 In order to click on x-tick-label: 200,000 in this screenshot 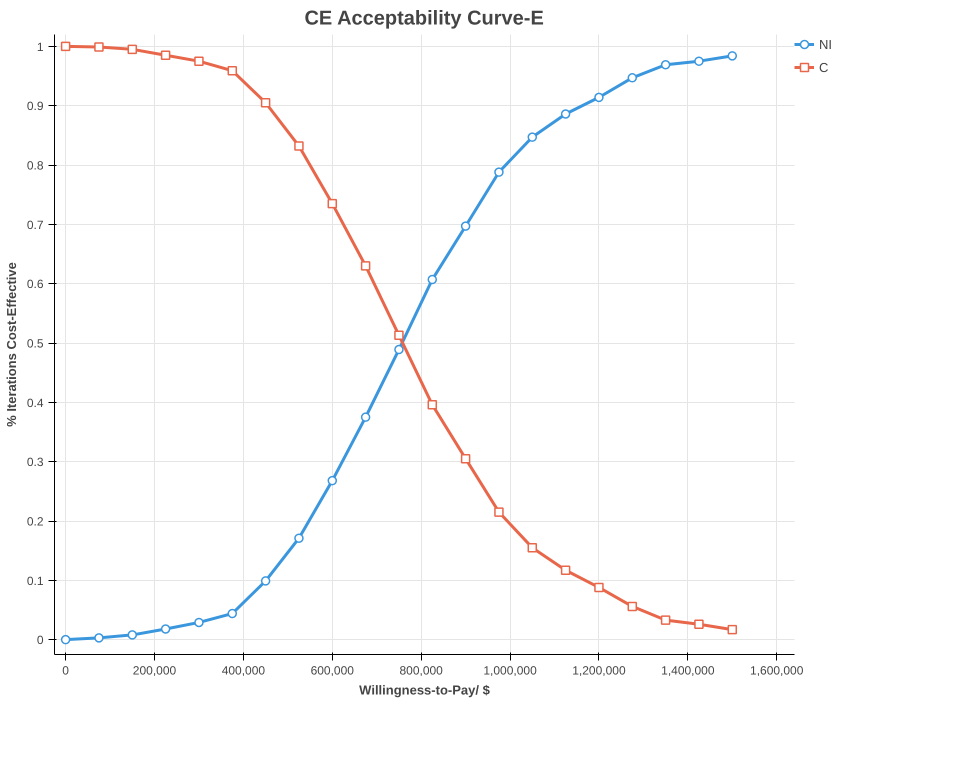, I will do `click(154, 671)`.